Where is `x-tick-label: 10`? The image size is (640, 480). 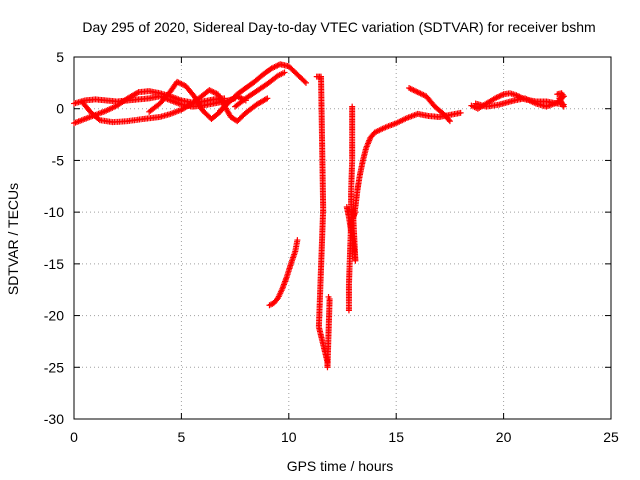 x-tick-label: 10 is located at coordinates (289, 437).